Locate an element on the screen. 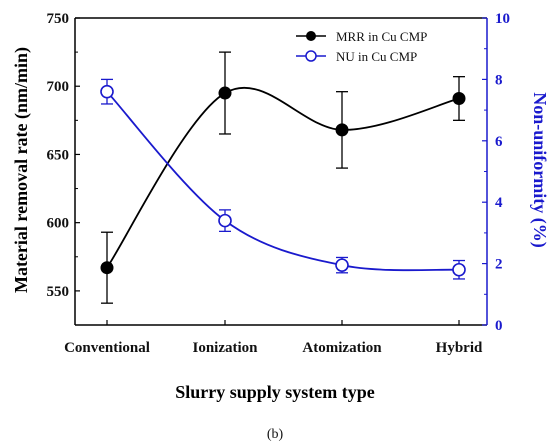  y-axis-title-left: Material removal rate (nm/min) is located at coordinates (21, 170).